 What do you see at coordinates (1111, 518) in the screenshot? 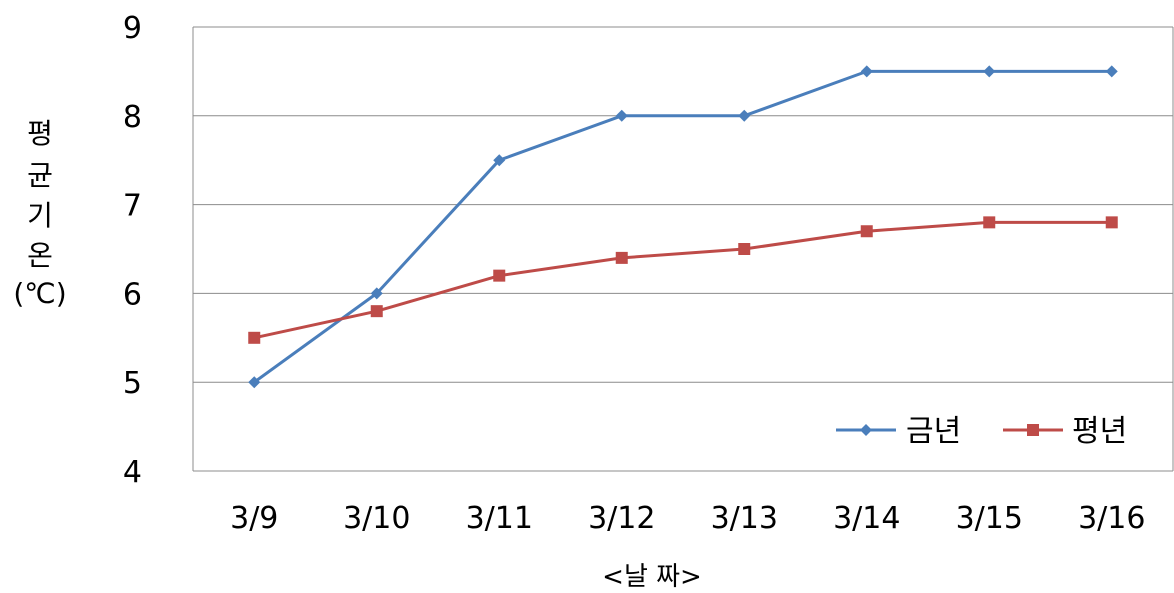
I see `x-tick-label: 3/16` at bounding box center [1111, 518].